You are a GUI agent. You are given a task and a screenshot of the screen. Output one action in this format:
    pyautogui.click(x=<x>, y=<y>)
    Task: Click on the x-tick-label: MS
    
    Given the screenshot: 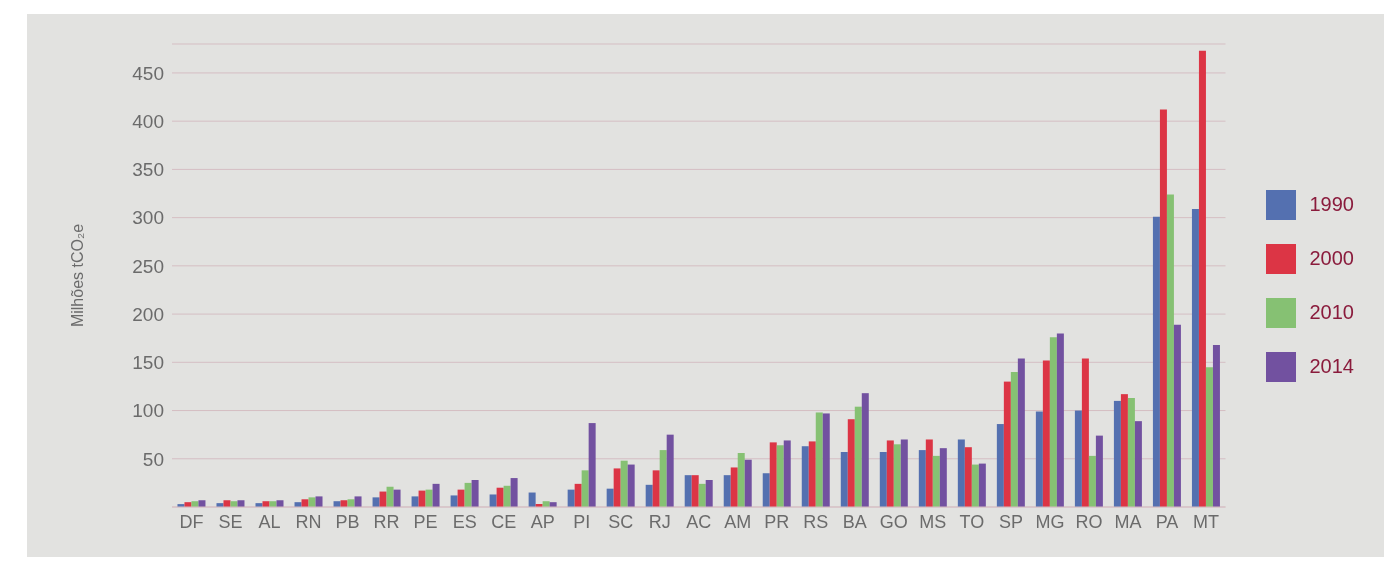 What is the action you would take?
    pyautogui.click(x=933, y=521)
    